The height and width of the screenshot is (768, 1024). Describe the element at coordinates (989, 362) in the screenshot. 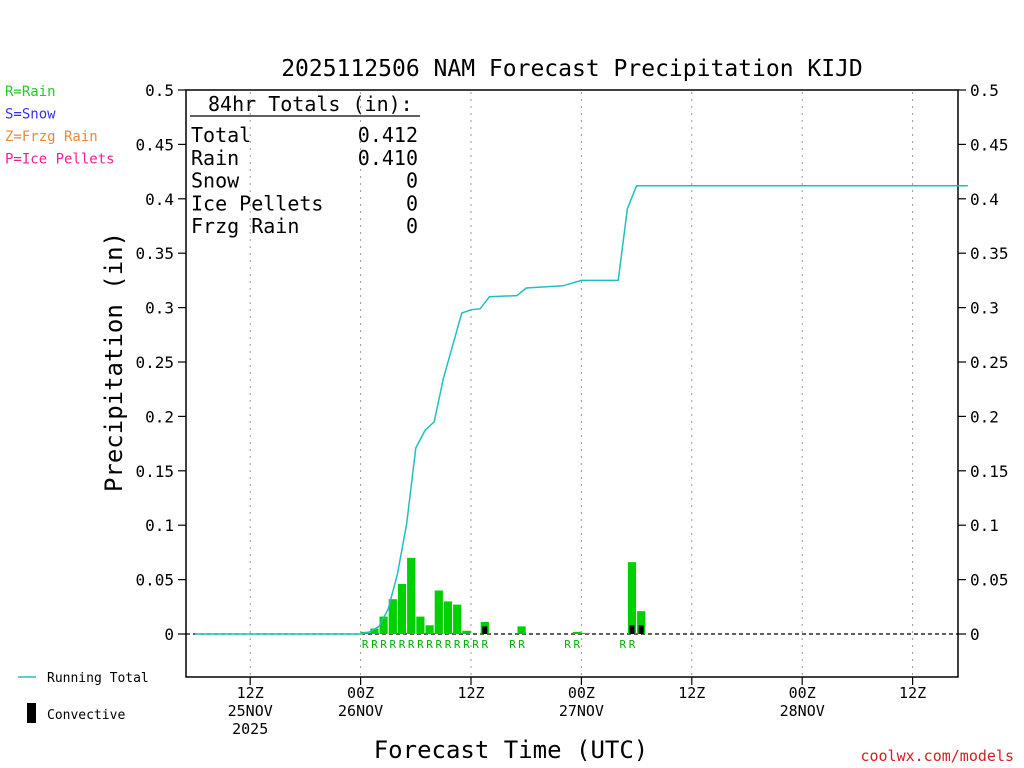

I see `ytick-right-label: 0.25` at that location.